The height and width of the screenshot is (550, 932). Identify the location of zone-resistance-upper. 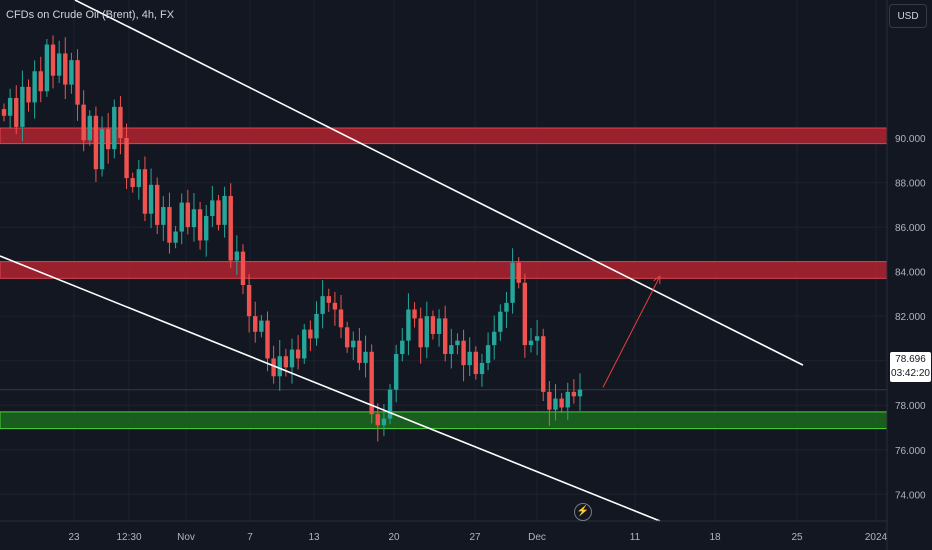
(444, 136).